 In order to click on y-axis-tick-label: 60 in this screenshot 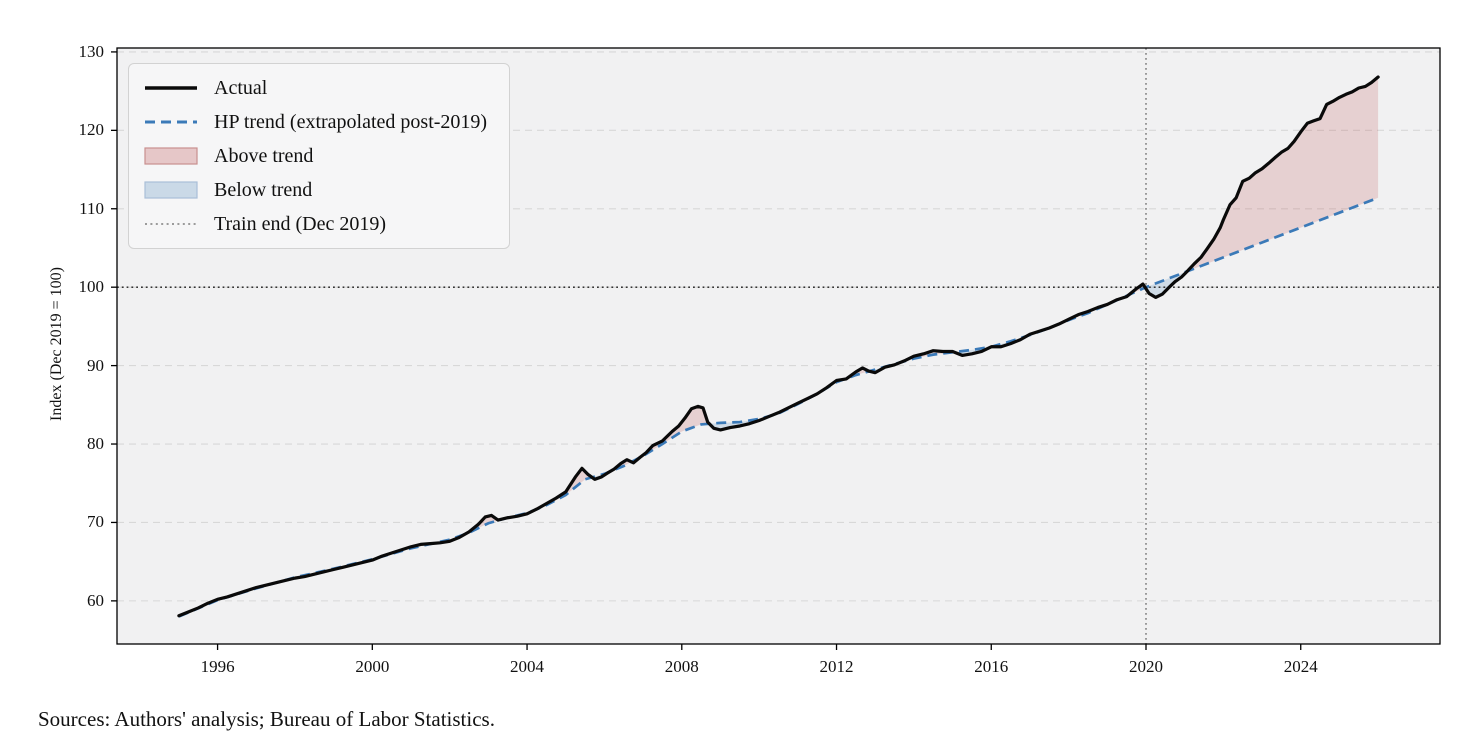, I will do `click(95, 600)`.